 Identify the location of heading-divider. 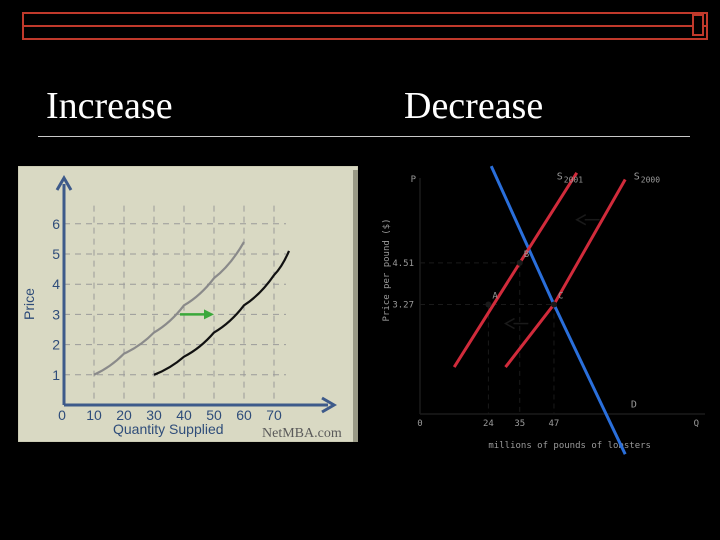
(364, 136).